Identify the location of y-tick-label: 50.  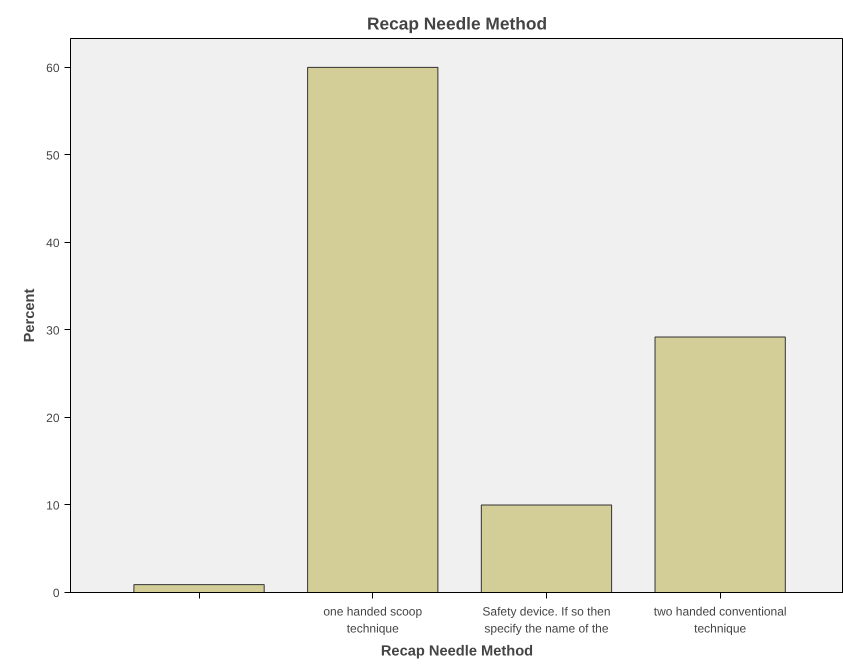
(53, 155).